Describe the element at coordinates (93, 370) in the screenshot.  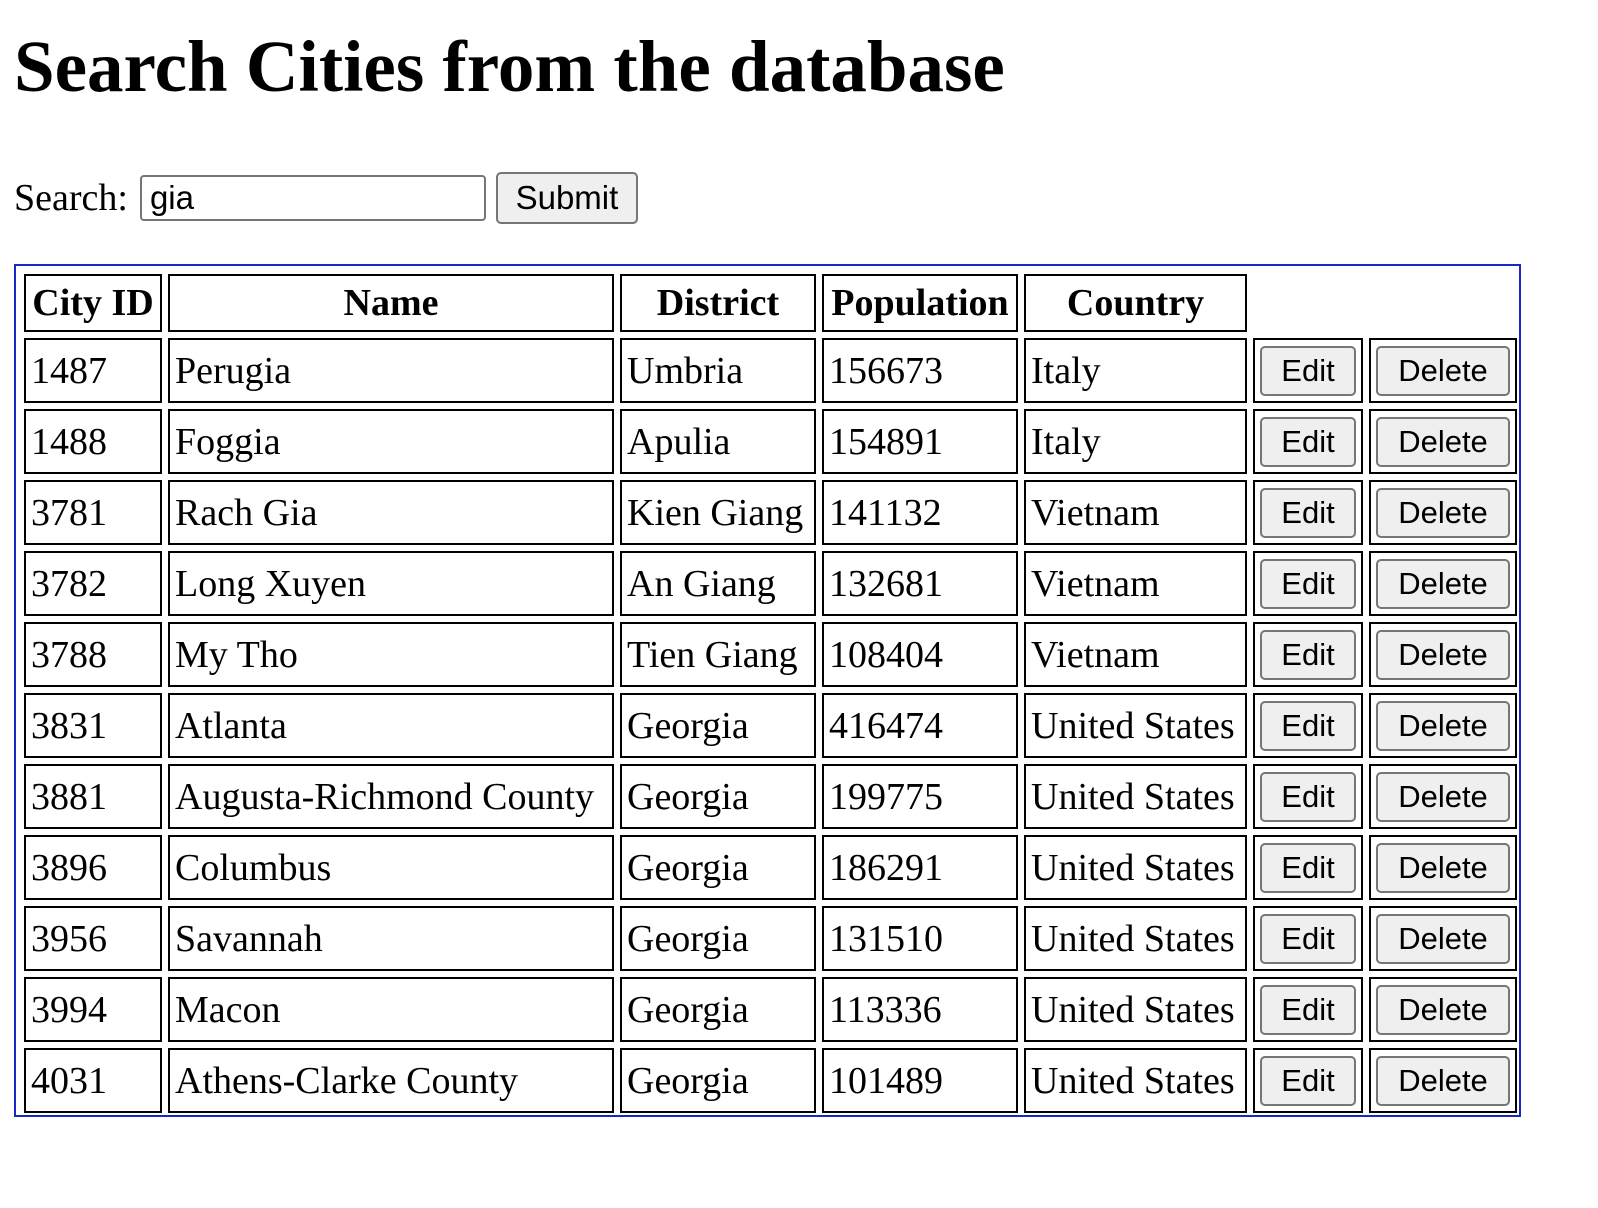
I see `cell-city-id: 1487` at that location.